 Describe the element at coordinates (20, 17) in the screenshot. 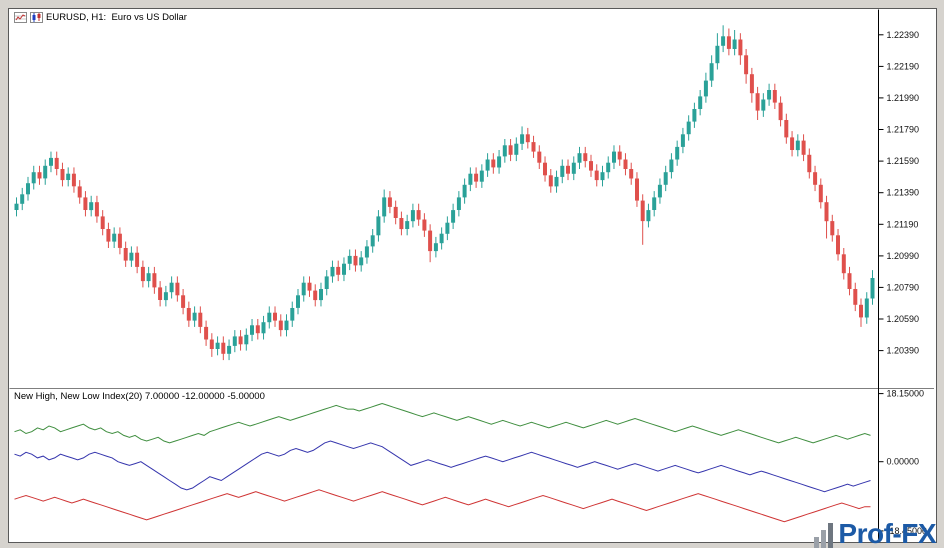

I see `line-chart-icon` at that location.